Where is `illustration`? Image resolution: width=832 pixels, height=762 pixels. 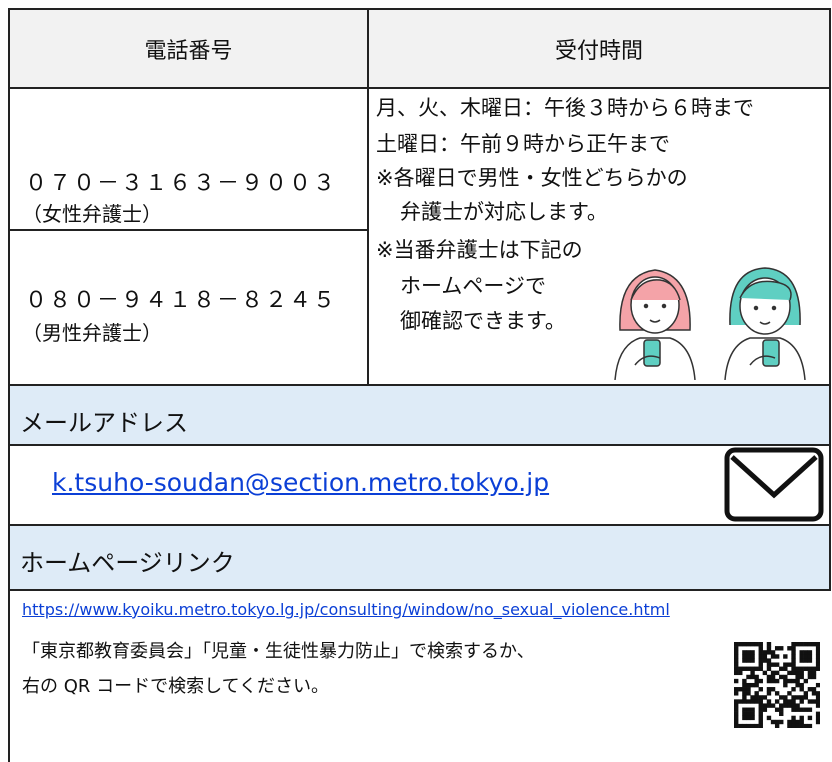 illustration is located at coordinates (710, 323).